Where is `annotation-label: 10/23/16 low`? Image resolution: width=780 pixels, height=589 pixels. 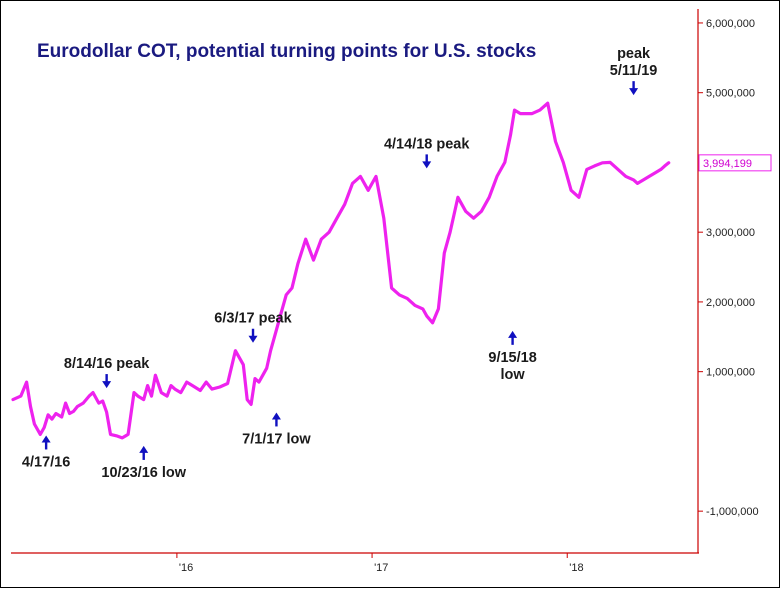 annotation-label: 10/23/16 low is located at coordinates (143, 473).